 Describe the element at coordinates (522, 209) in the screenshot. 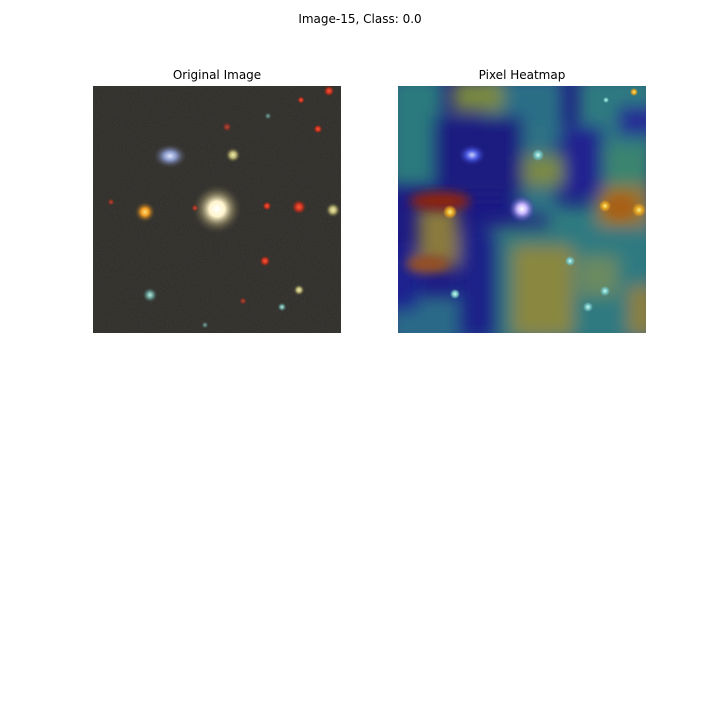

I see `pixel-heatmap` at that location.